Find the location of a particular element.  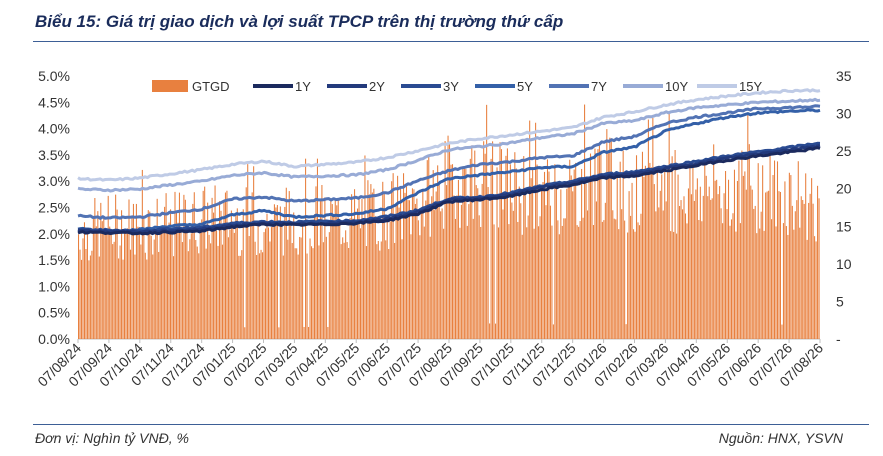

y-right-tick-label: 25 is located at coordinates (844, 151).